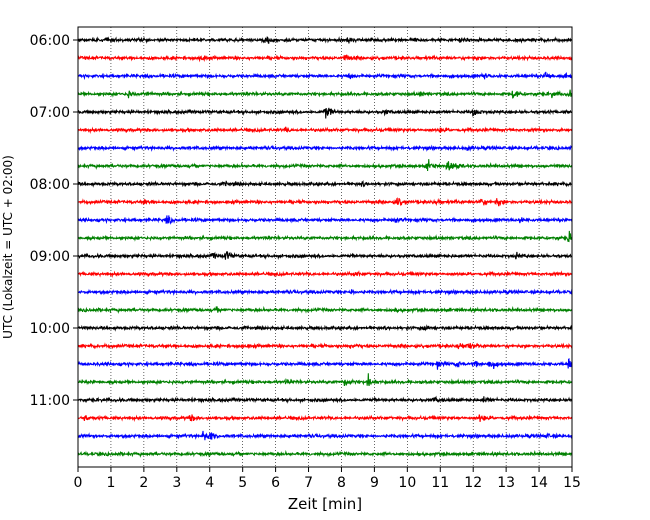 Image resolution: width=650 pixels, height=520 pixels. What do you see at coordinates (539, 483) in the screenshot?
I see `x-tick-label: 14` at bounding box center [539, 483].